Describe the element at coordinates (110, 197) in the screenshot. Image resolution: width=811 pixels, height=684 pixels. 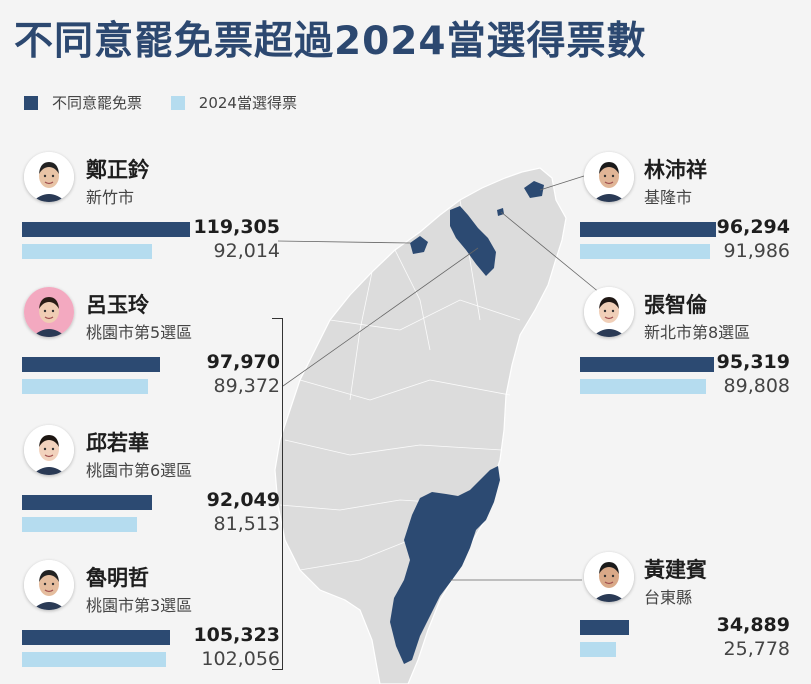
I see `candidate-district: 新竹市` at that location.